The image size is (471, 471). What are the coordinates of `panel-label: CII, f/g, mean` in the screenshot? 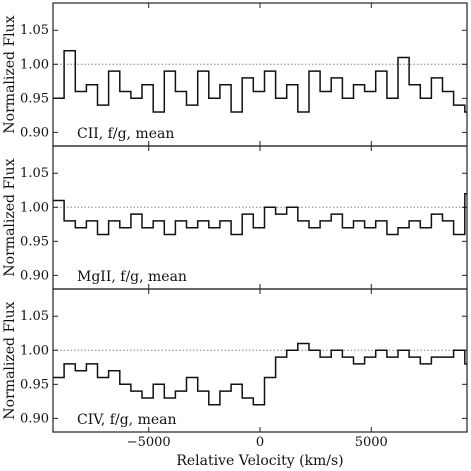 It's located at (125, 134).